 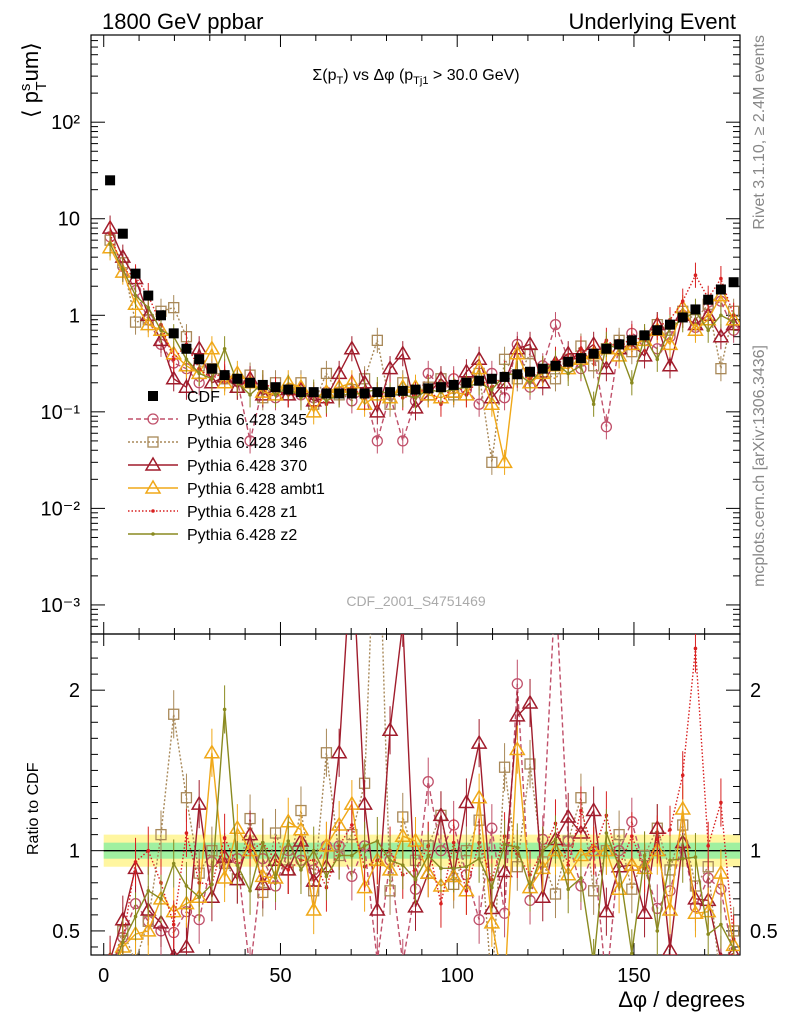 I want to click on x-tick-label: 150, so click(x=633, y=976).